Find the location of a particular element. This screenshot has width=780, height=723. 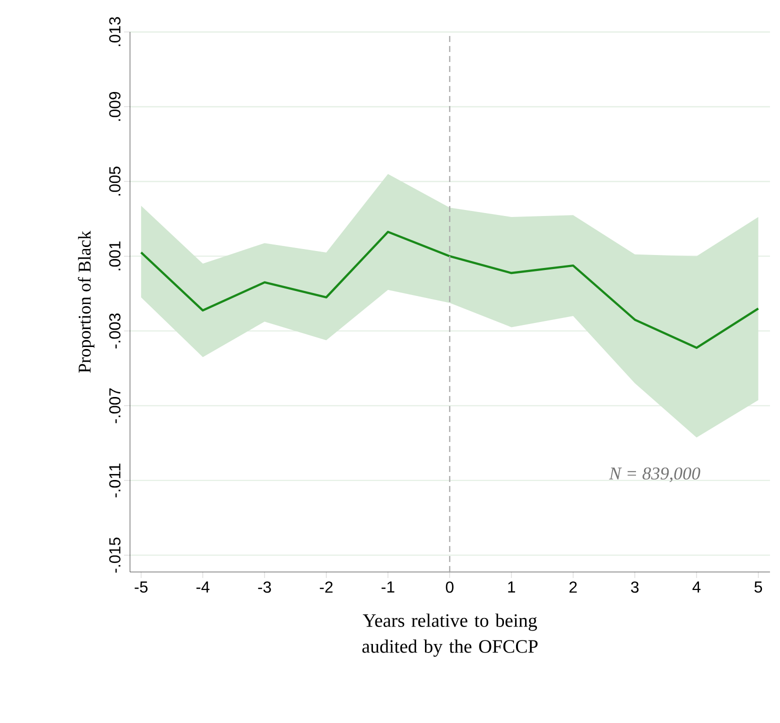

y-tick-label: -.007 is located at coordinates (114, 406).